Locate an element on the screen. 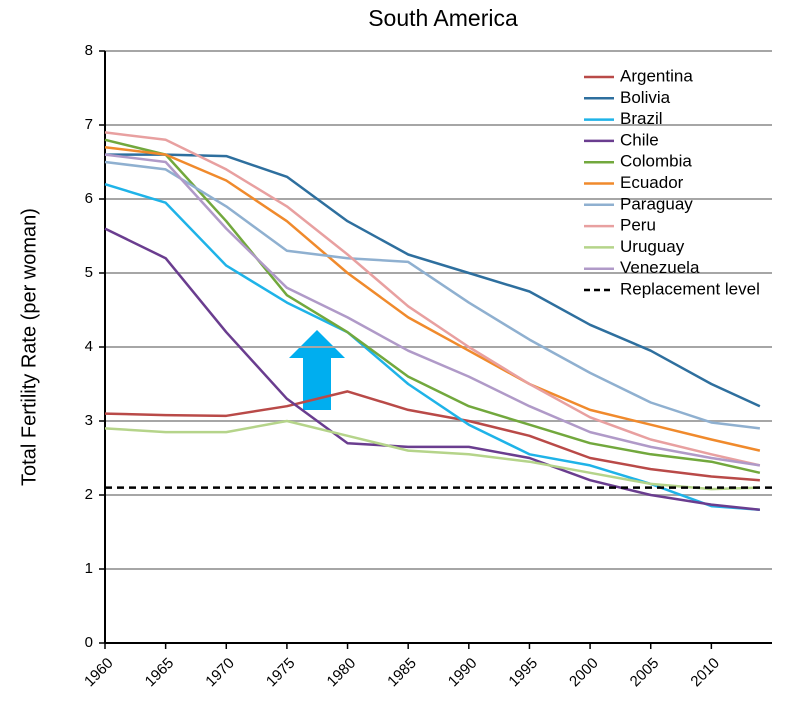  x-tick-label: 1965 is located at coordinates (160, 673).